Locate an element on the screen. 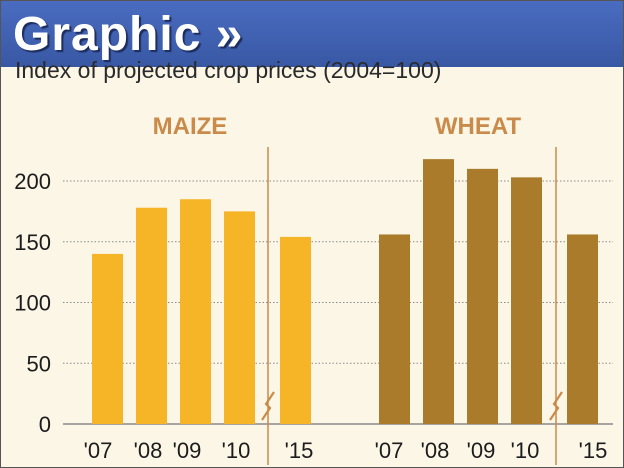 The height and width of the screenshot is (468, 624). y-tick-label-150: 150 is located at coordinates (32, 242).